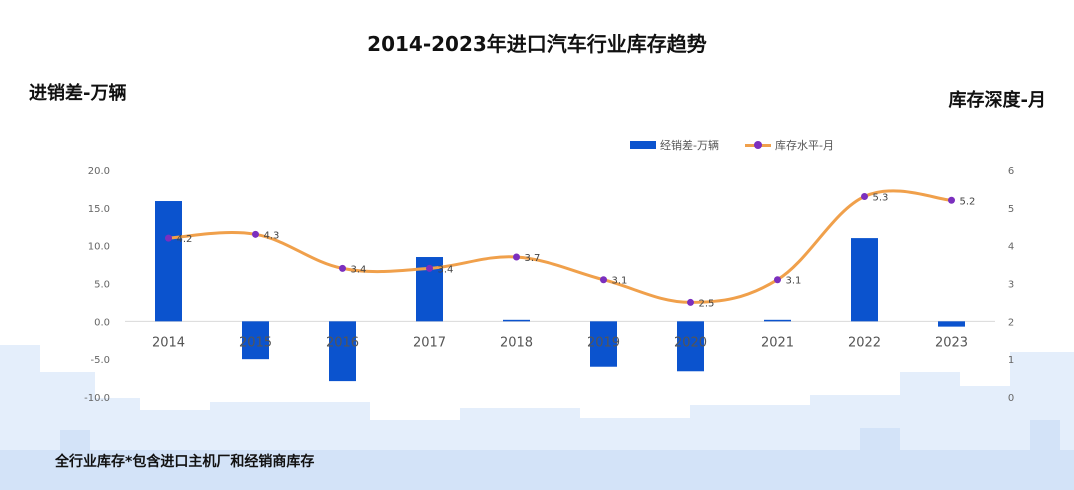  I want to click on y-right-tick-label: 5, so click(1011, 209).